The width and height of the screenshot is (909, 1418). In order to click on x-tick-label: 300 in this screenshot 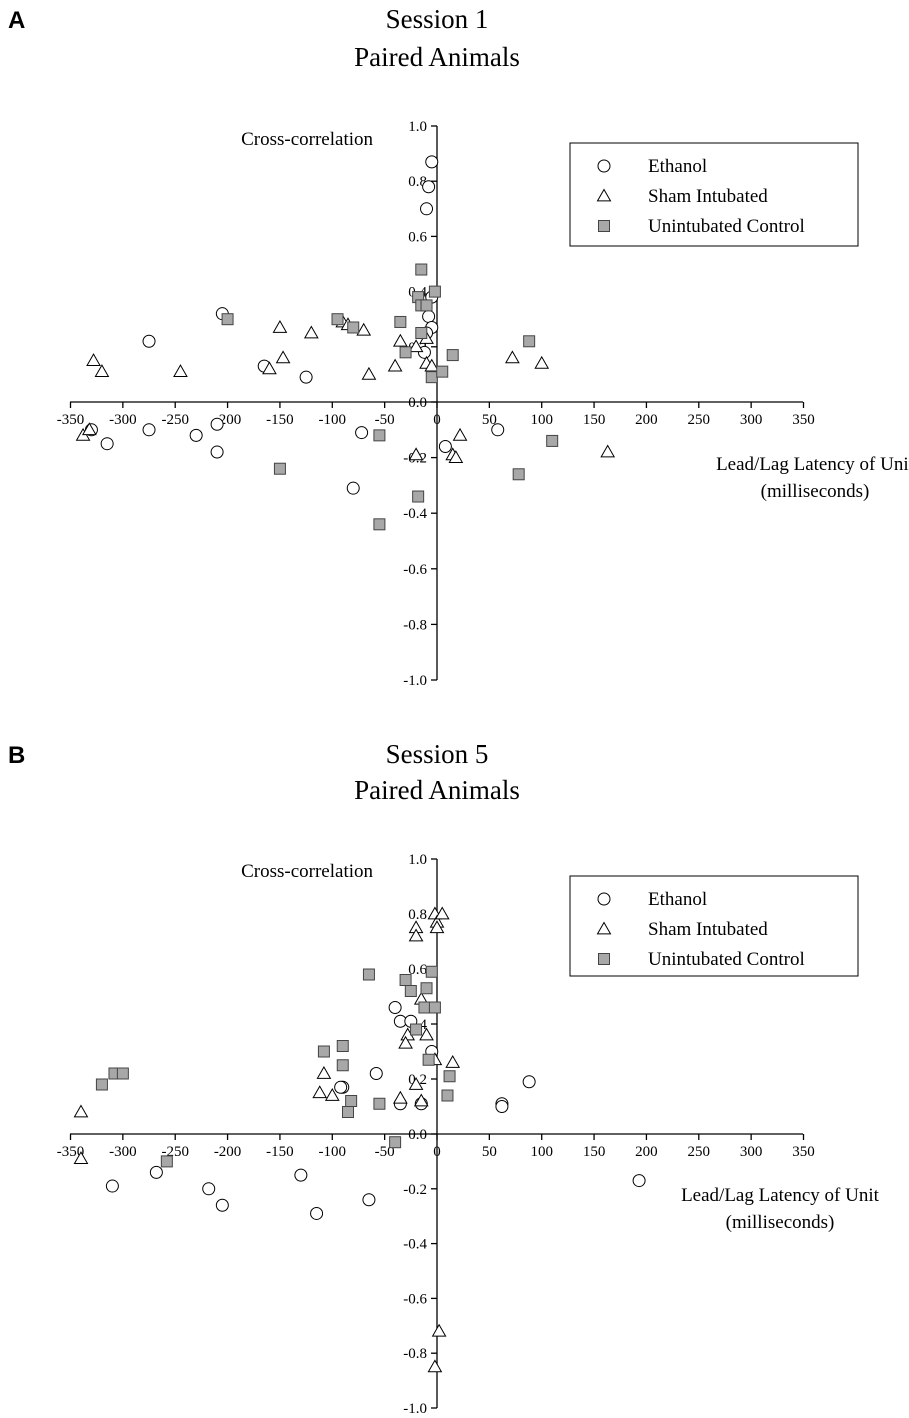, I will do `click(751, 420)`.